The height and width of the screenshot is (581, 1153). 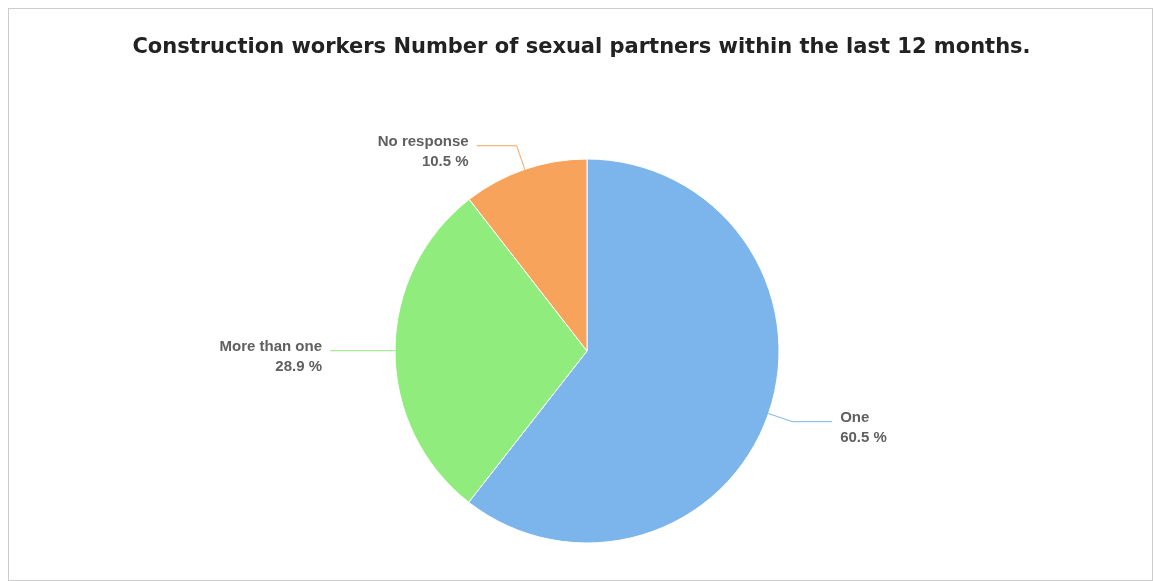 What do you see at coordinates (581, 46) in the screenshot?
I see `chart-title: Construction workers Number of sexual partners within the last 12 months.` at bounding box center [581, 46].